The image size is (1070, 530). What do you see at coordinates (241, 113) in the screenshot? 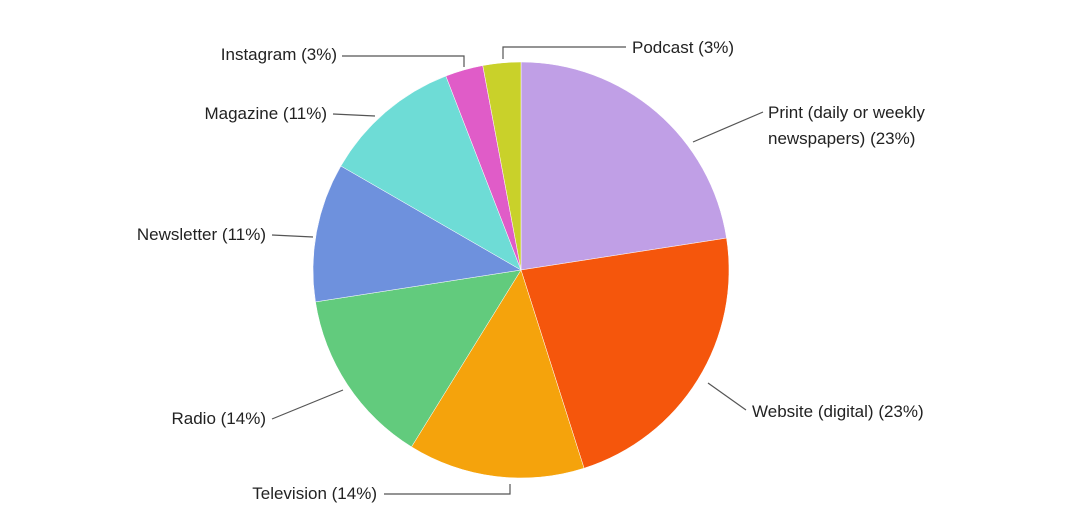
I see `category-label: Magazine` at bounding box center [241, 113].